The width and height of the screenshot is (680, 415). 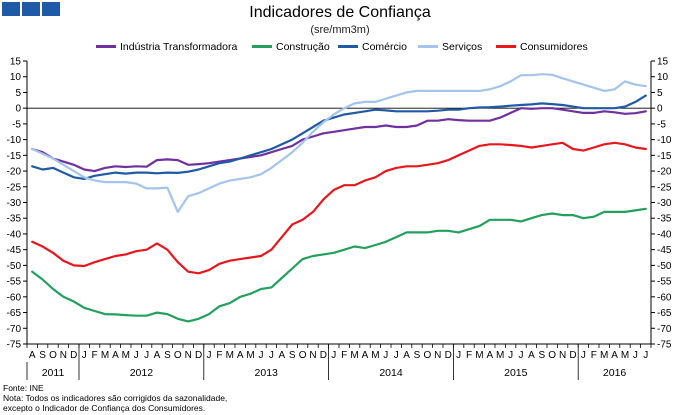 I want to click on y-tick-label-left: -75, so click(x=14, y=345).